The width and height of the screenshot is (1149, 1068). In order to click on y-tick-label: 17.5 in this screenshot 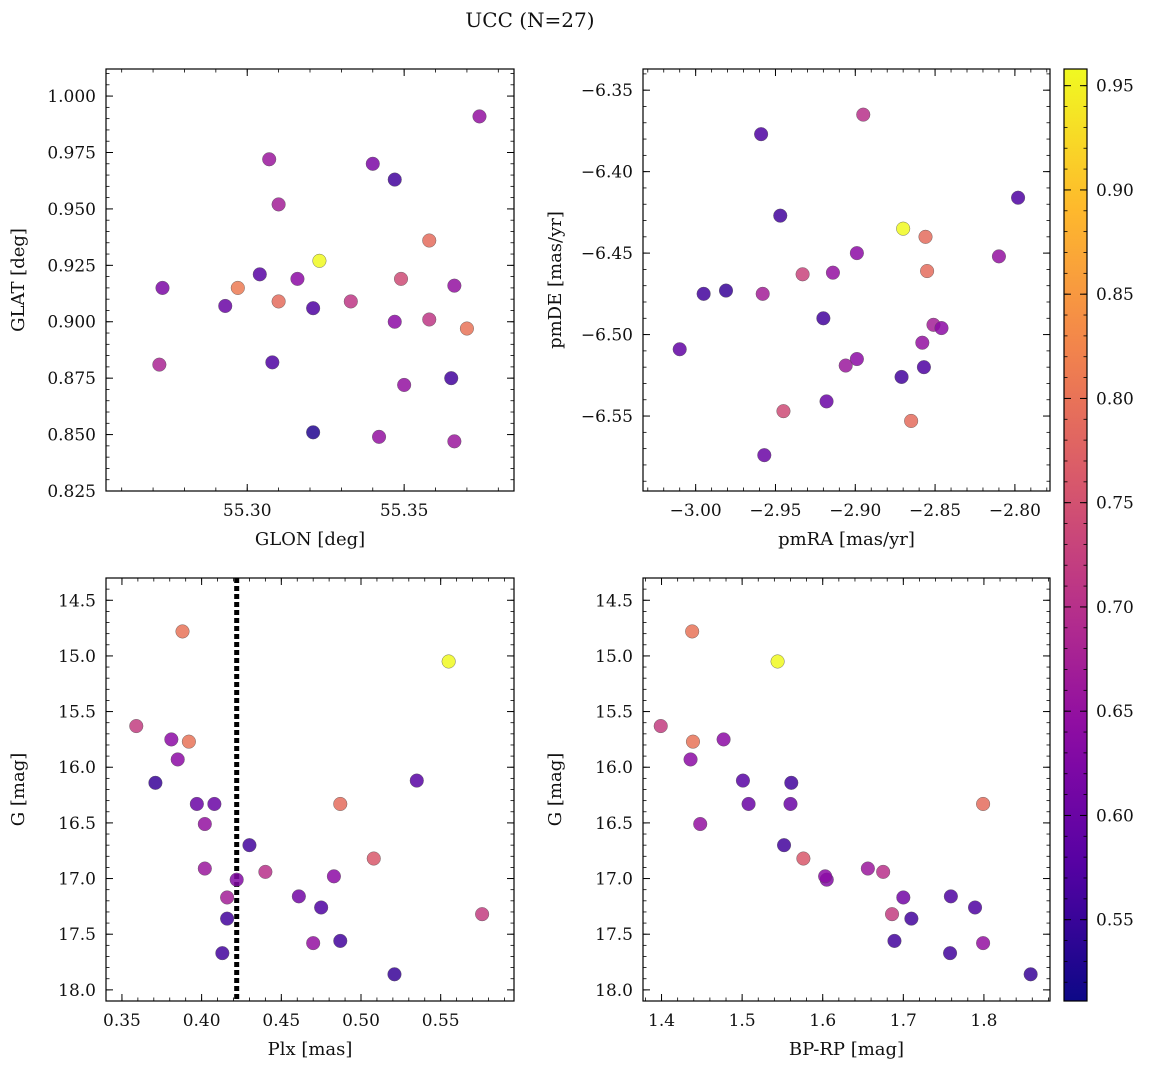, I will do `click(77, 935)`.